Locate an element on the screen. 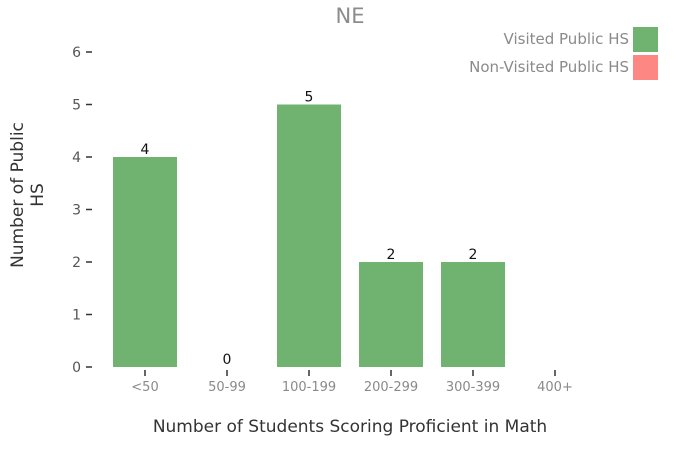 This screenshot has width=700, height=450. legend-item-visited: Visited Public HS is located at coordinates (563, 39).